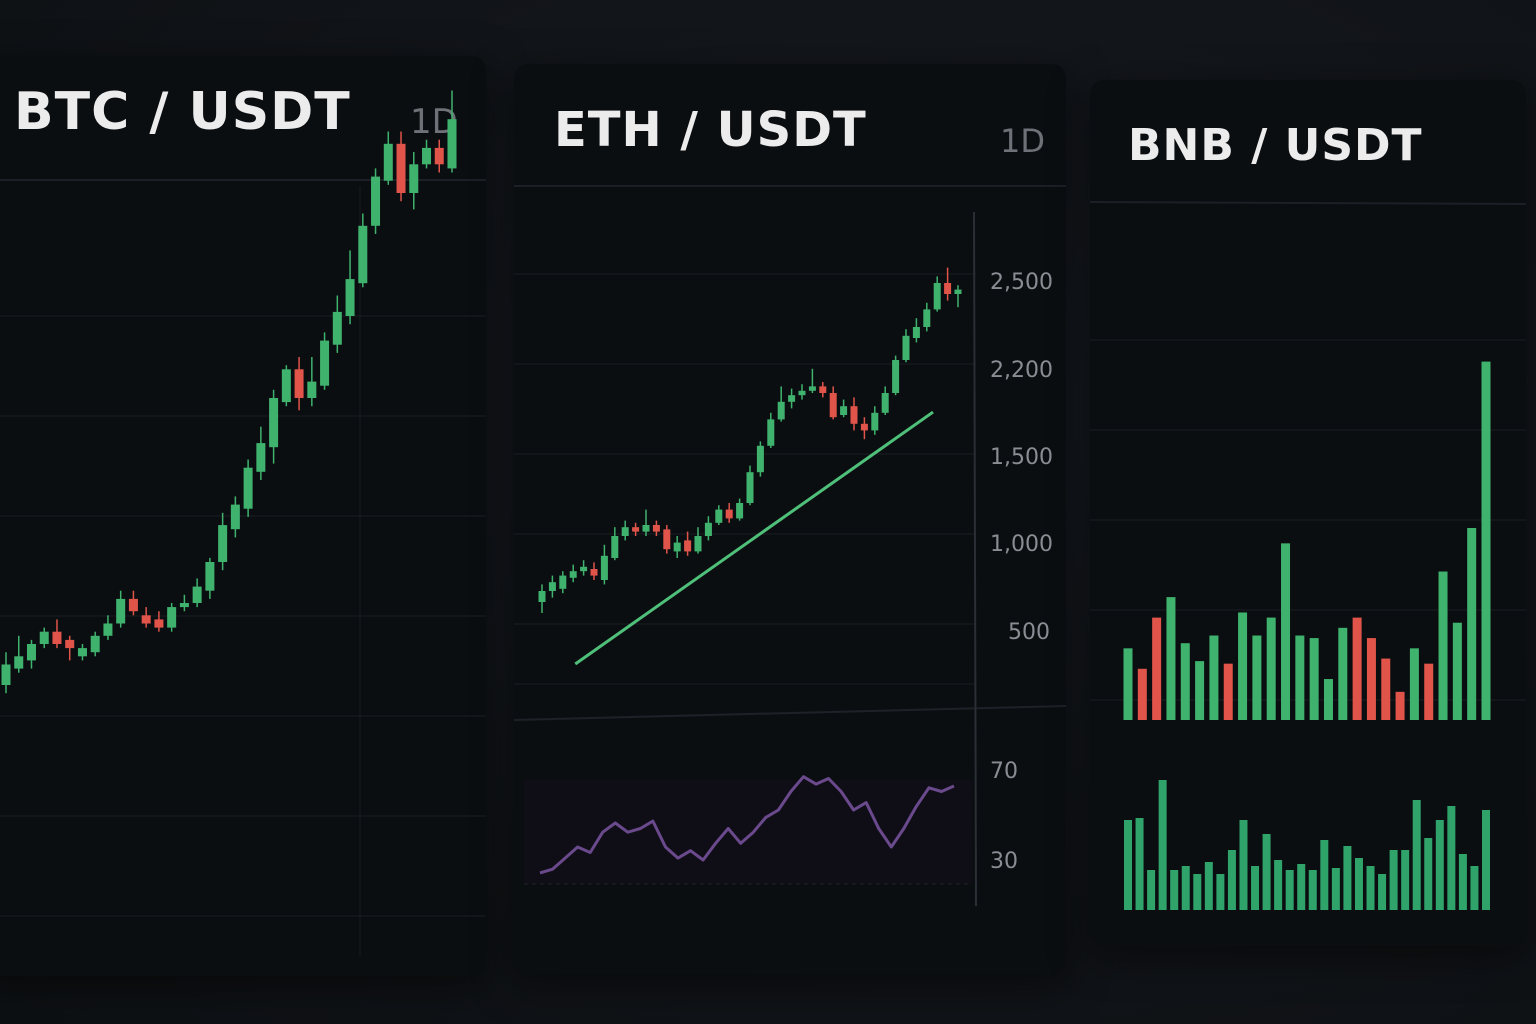  Describe the element at coordinates (1004, 861) in the screenshot. I see `rsi-tick-label: 30` at that location.